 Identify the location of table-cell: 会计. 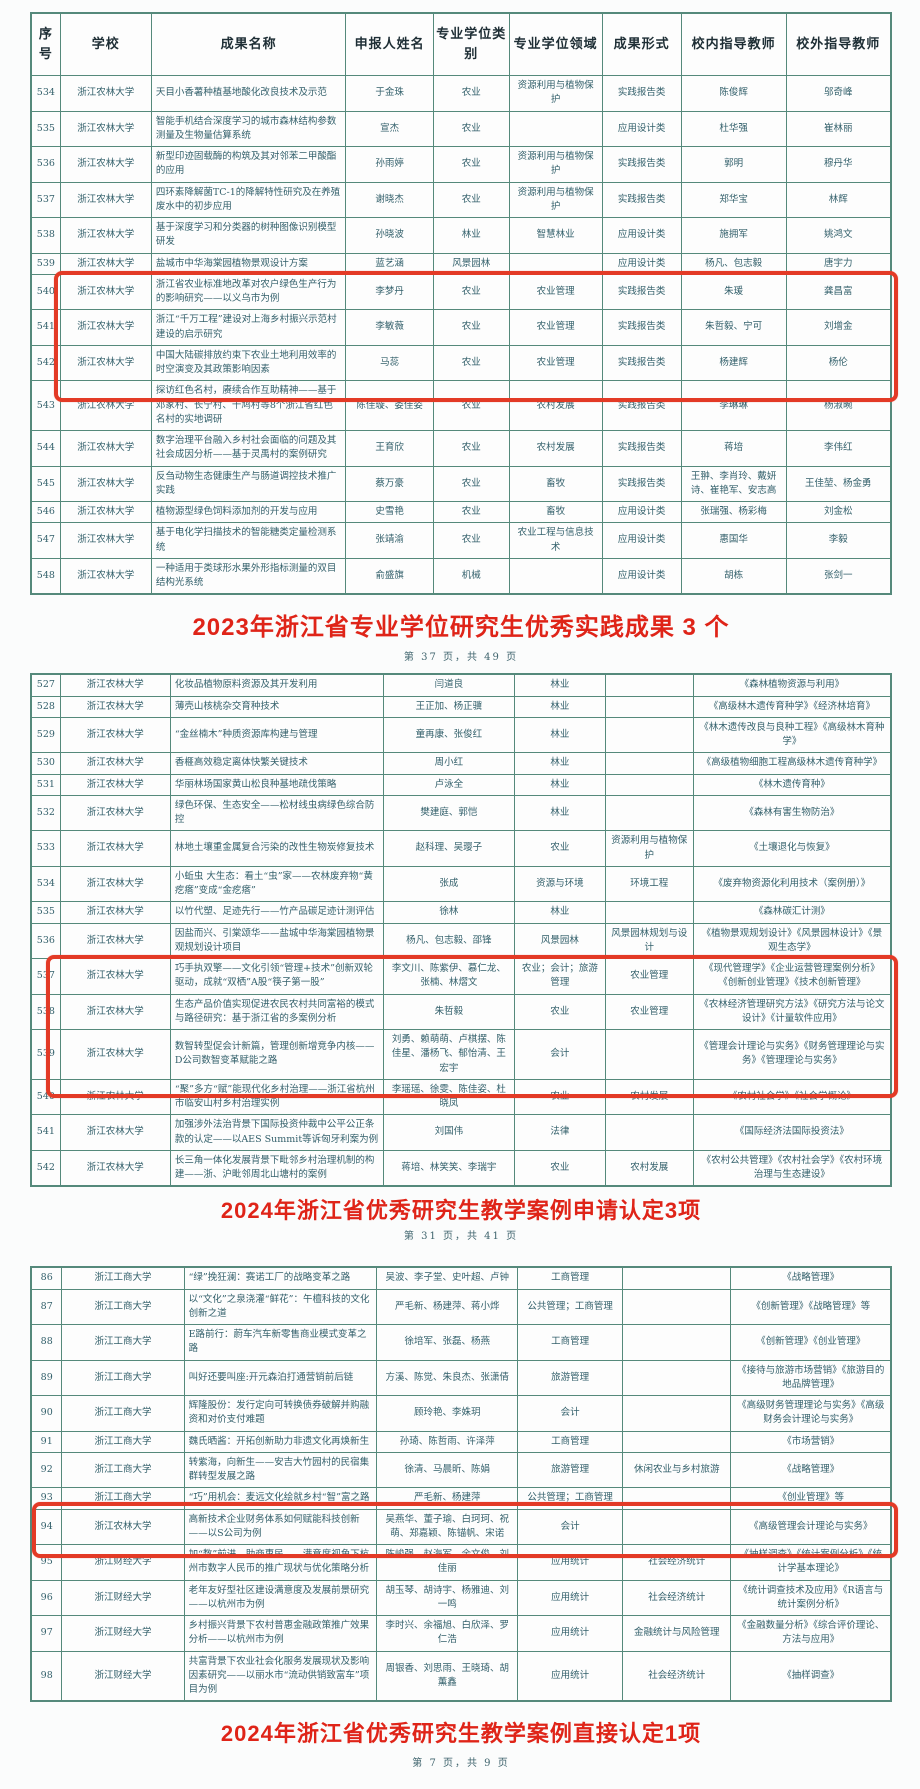
(570, 1413).